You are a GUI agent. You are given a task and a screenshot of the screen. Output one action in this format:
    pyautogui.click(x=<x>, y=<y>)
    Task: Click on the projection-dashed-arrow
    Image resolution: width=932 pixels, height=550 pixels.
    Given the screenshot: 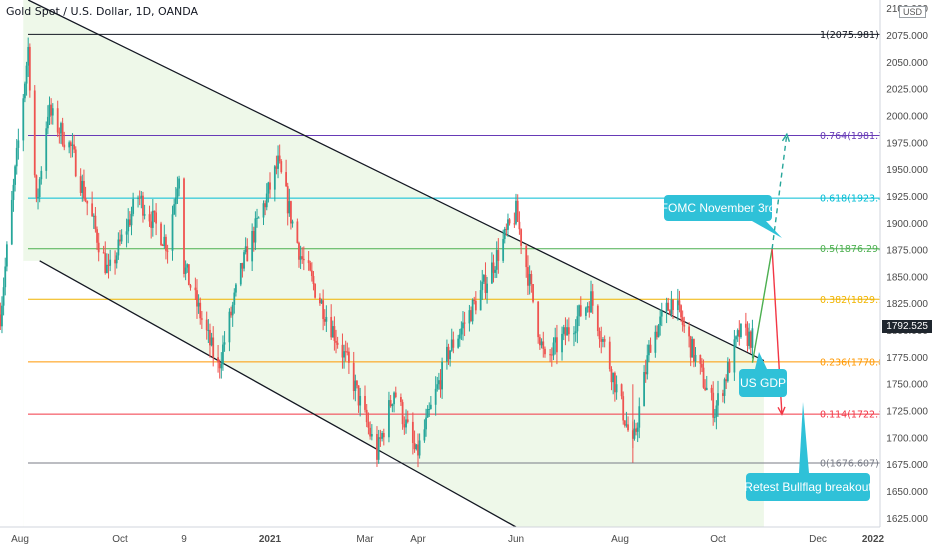 What is the action you would take?
    pyautogui.click(x=779, y=192)
    